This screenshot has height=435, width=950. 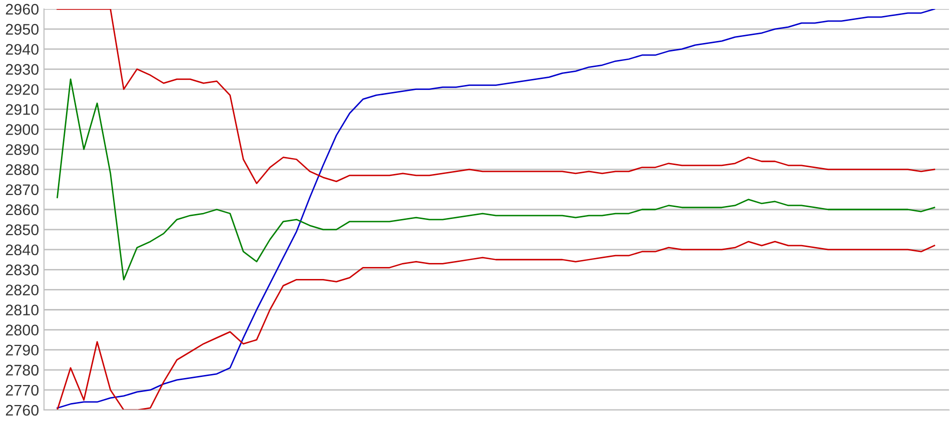 What do you see at coordinates (22, 370) in the screenshot?
I see `y-tick-label: 2780` at bounding box center [22, 370].